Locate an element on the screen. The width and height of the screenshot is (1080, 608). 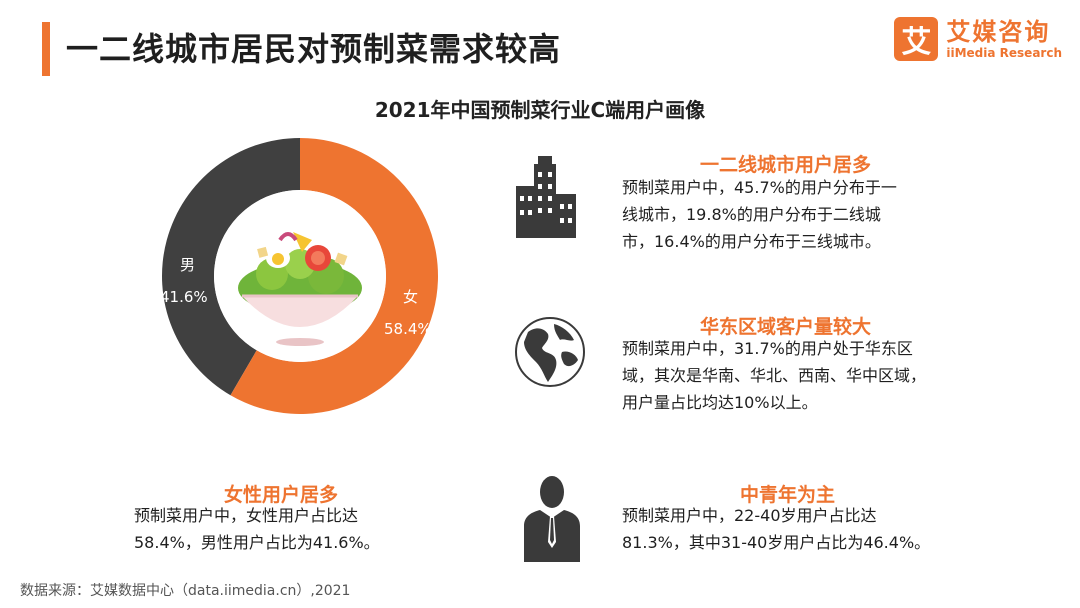
region-body-line: 用户量占比均达10%以上。 is located at coordinates (720, 402).